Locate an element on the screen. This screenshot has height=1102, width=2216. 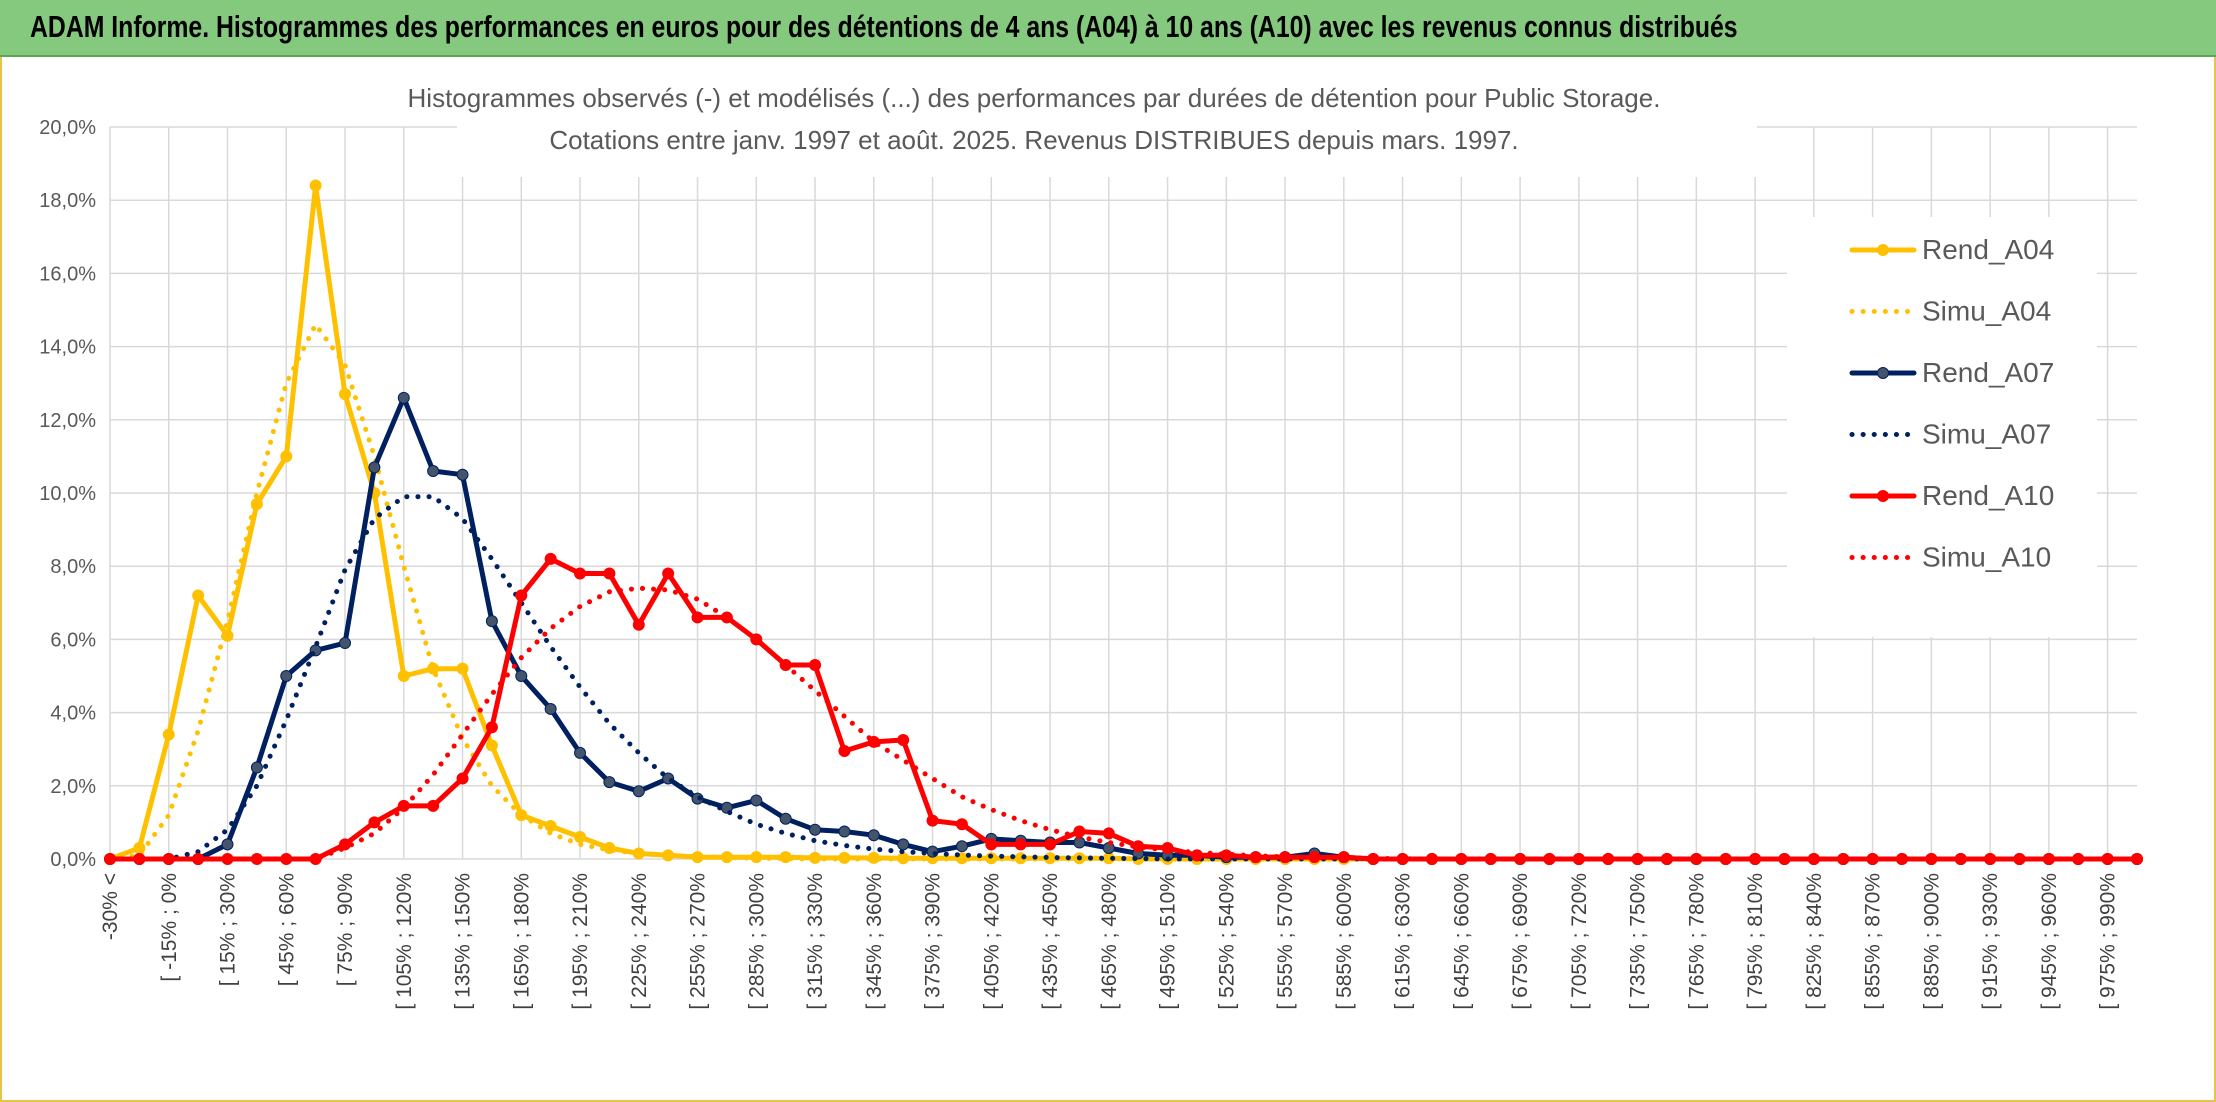
y-tick-label: 12,0% is located at coordinates (67, 421).